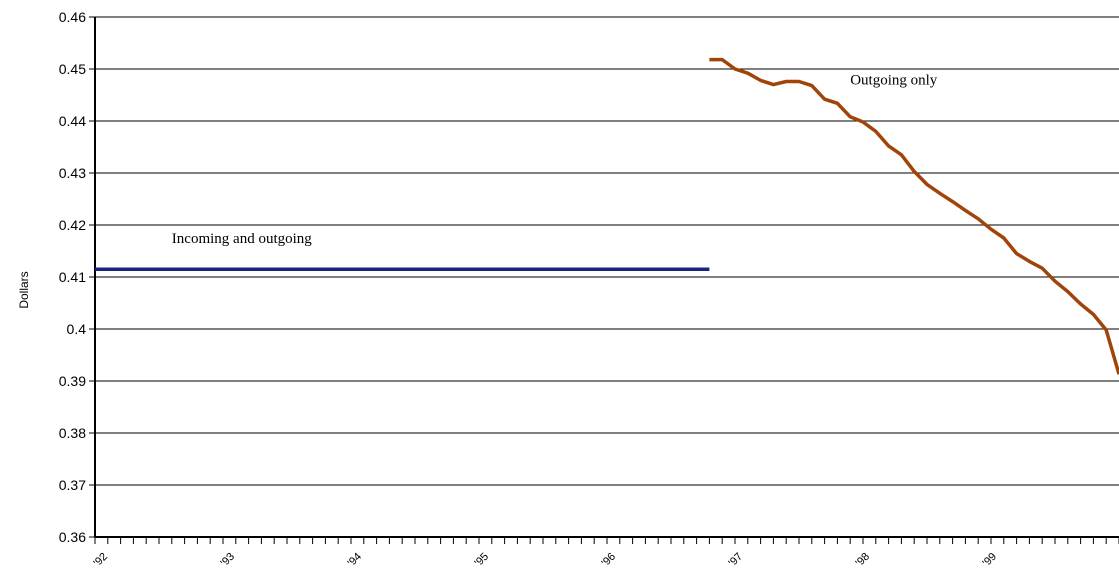 This screenshot has height=583, width=1119. What do you see at coordinates (72, 69) in the screenshot?
I see `y-tick-label: 0.45` at bounding box center [72, 69].